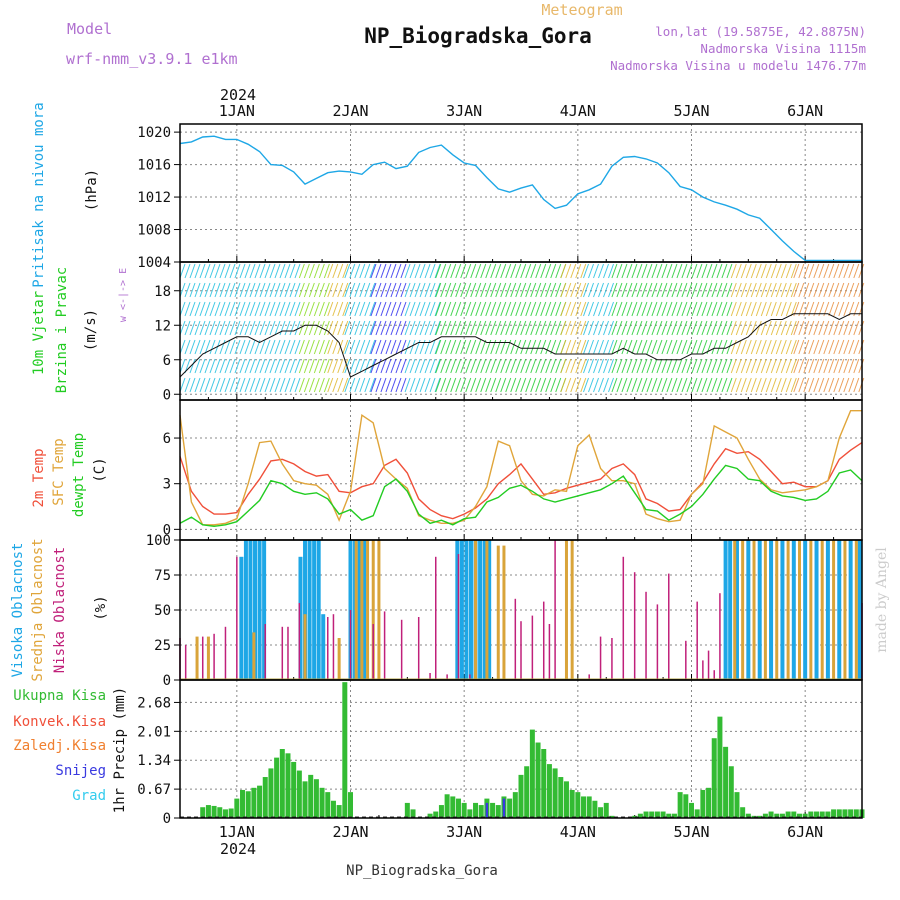 Image resolution: width=900 pixels, height=900 pixels. Describe the element at coordinates (487, 810) in the screenshot. I see `snow-bar` at that location.